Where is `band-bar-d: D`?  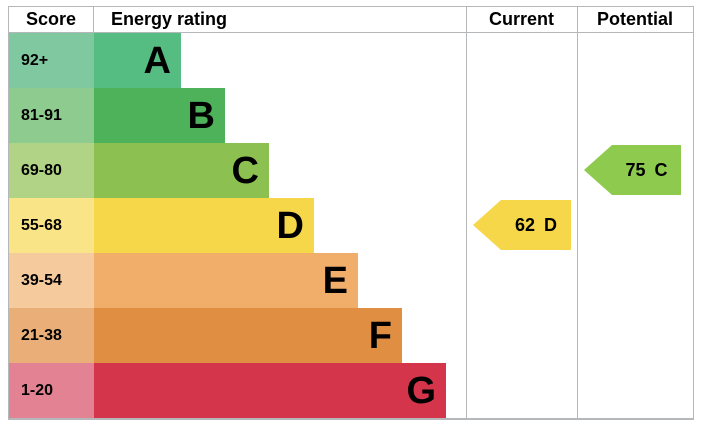 band-bar-d: D is located at coordinates (204, 225).